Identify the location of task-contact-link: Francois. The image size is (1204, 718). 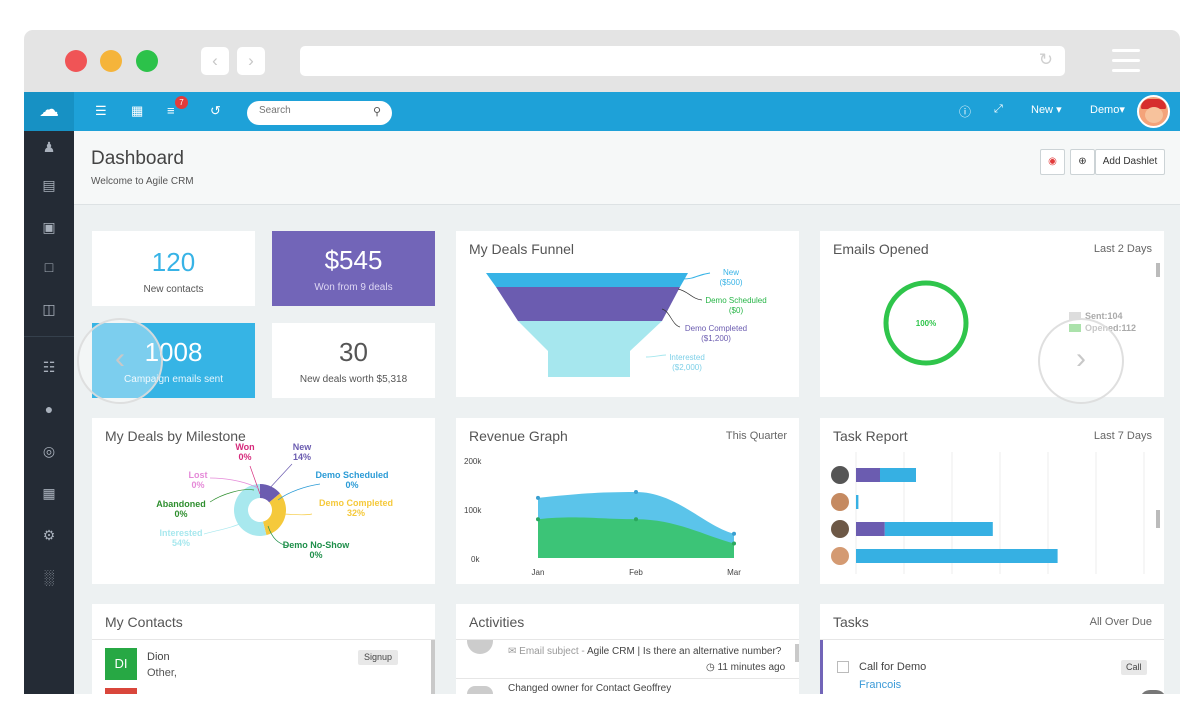
(880, 685).